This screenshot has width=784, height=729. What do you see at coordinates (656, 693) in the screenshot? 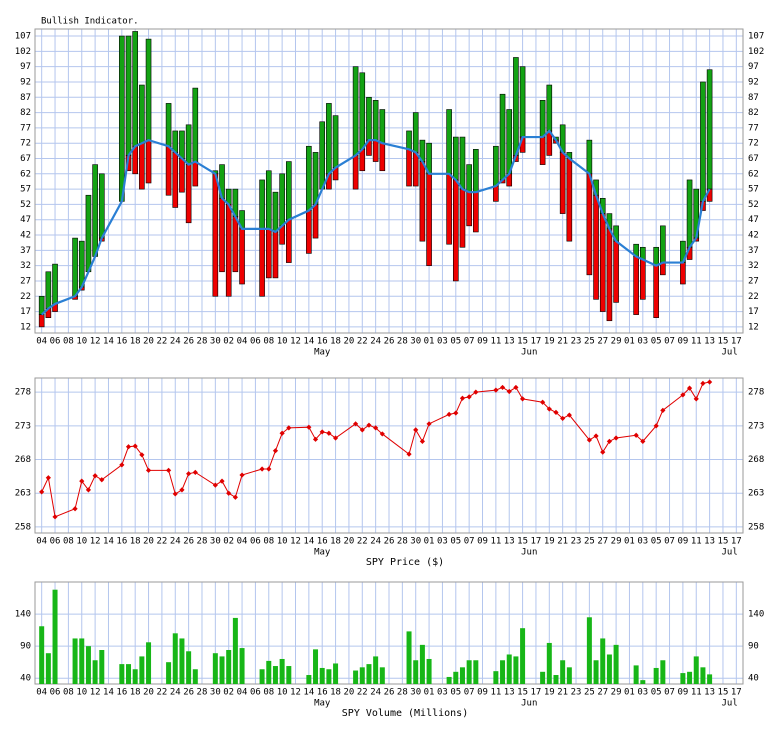
I see `x-tick-label: 05` at bounding box center [656, 693].